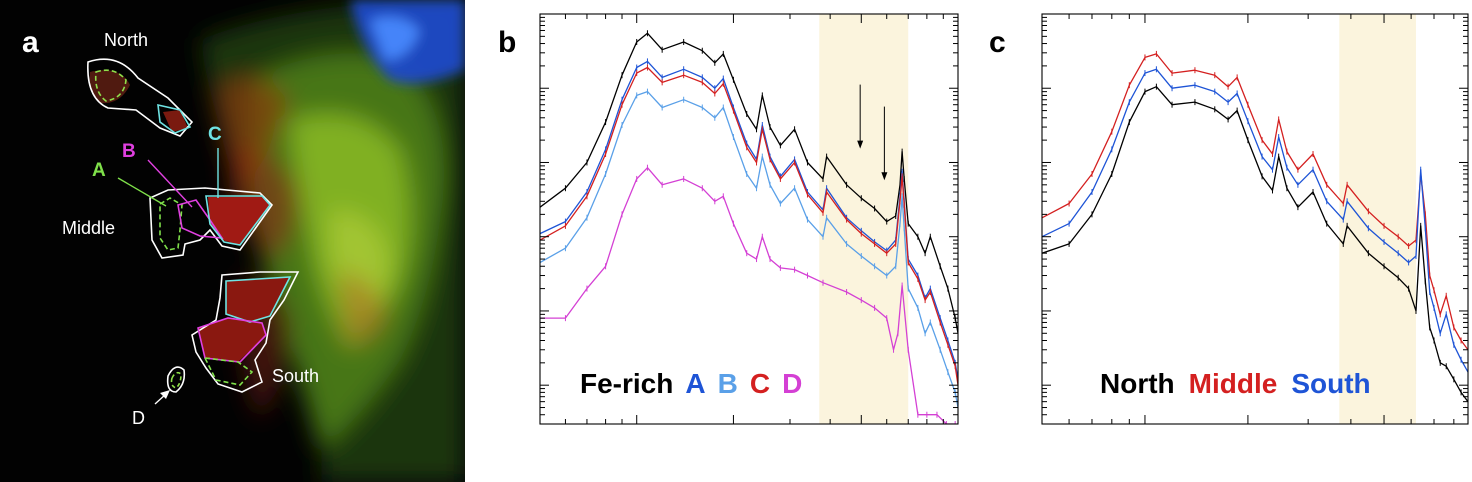 The width and height of the screenshot is (1472, 482). I want to click on north-label: North, so click(126, 40).